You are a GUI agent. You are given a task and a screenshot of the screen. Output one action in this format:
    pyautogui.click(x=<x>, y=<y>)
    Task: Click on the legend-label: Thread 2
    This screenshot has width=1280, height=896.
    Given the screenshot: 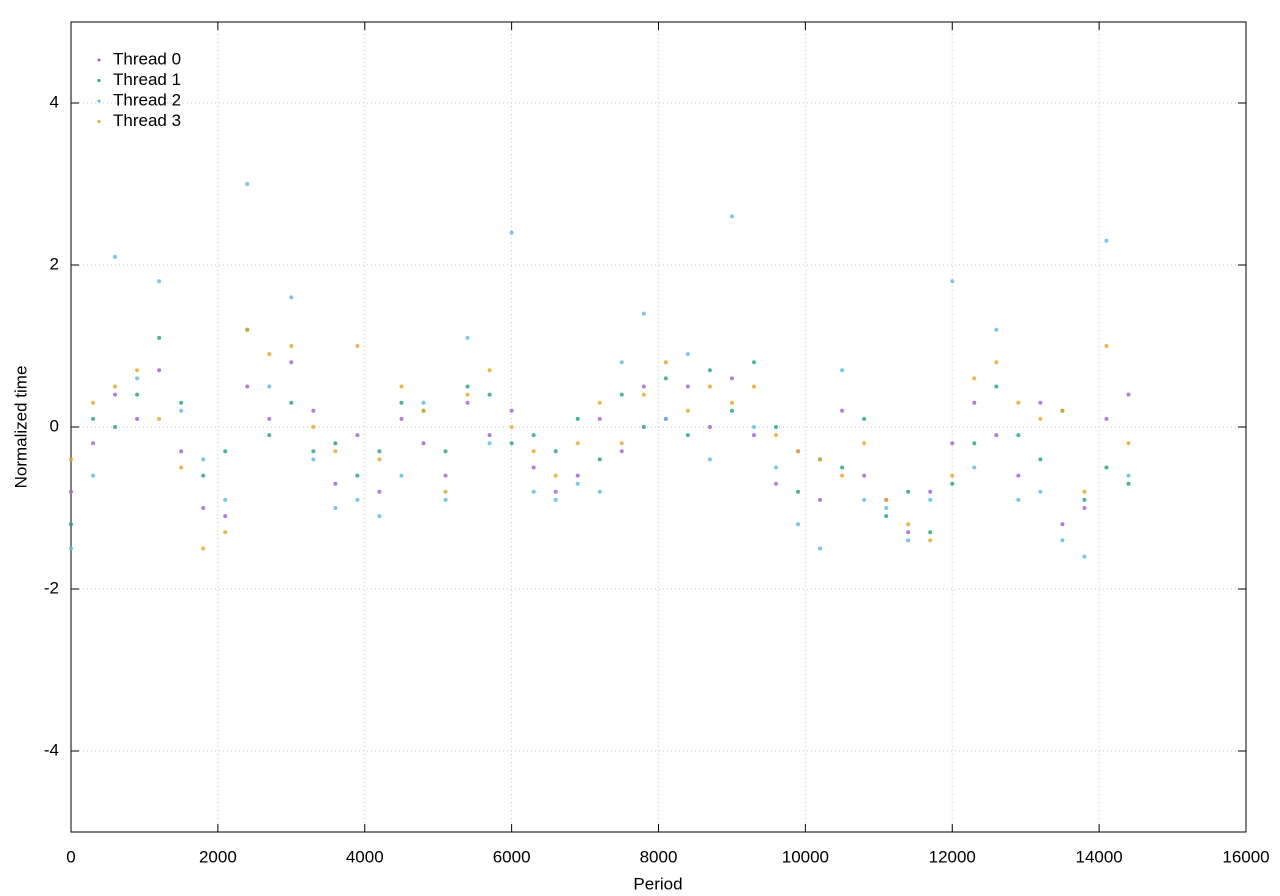 What is the action you would take?
    pyautogui.click(x=147, y=99)
    